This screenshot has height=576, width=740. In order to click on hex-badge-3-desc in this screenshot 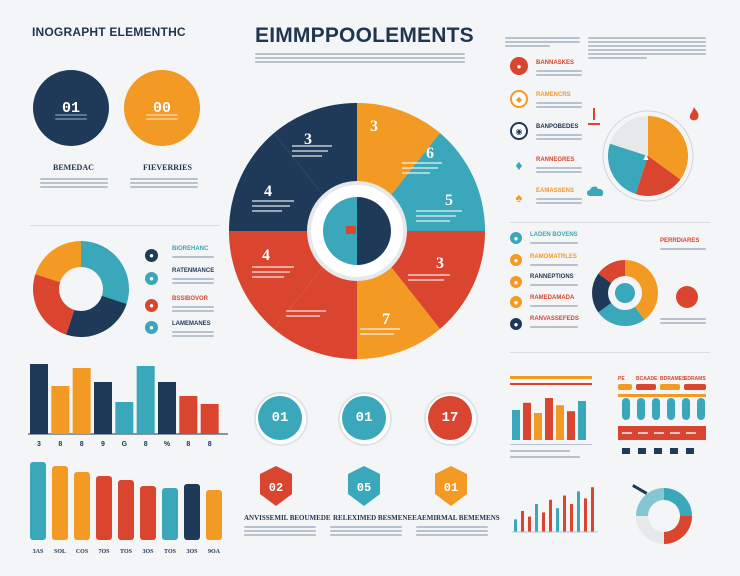, I will do `click(452, 531)`.